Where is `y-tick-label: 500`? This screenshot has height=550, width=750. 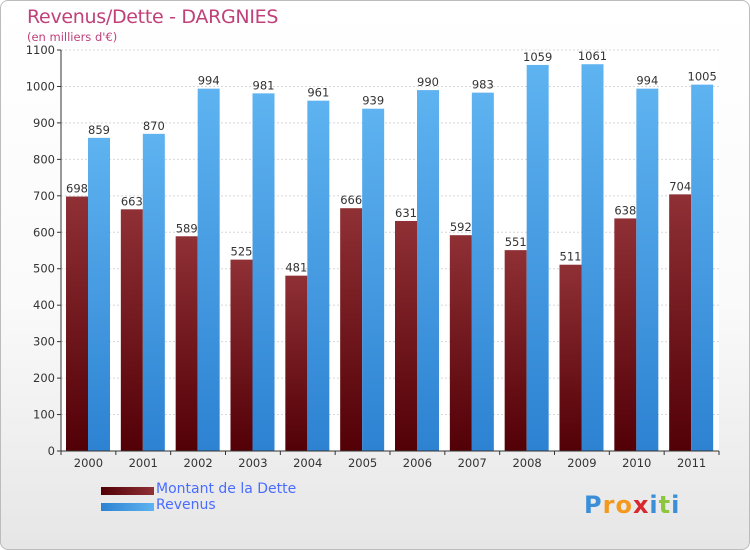
y-tick-label: 500 is located at coordinates (44, 269).